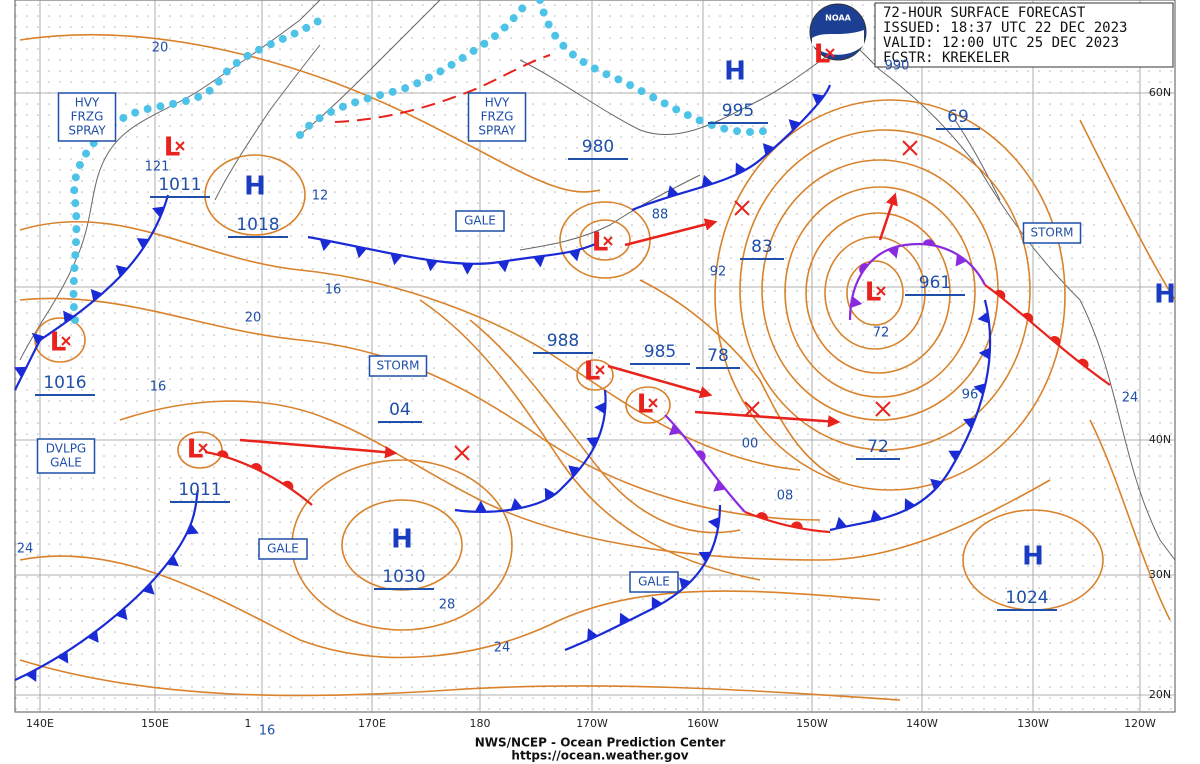 The image size is (1200, 764). Describe the element at coordinates (660, 352) in the screenshot. I see `central-pressure: 985` at that location.